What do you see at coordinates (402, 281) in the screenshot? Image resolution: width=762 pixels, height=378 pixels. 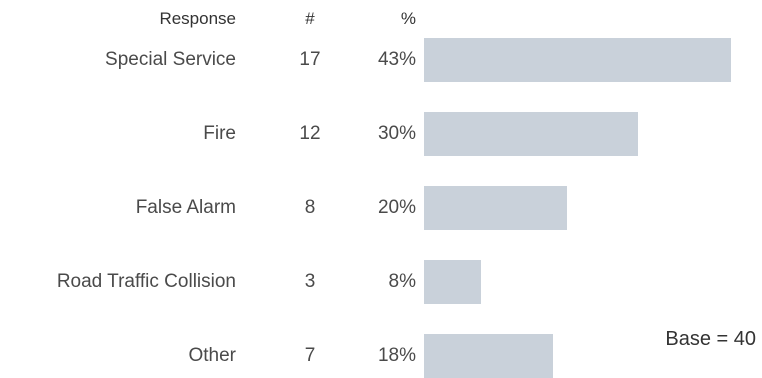 I see `percent-label: 8%` at bounding box center [402, 281].